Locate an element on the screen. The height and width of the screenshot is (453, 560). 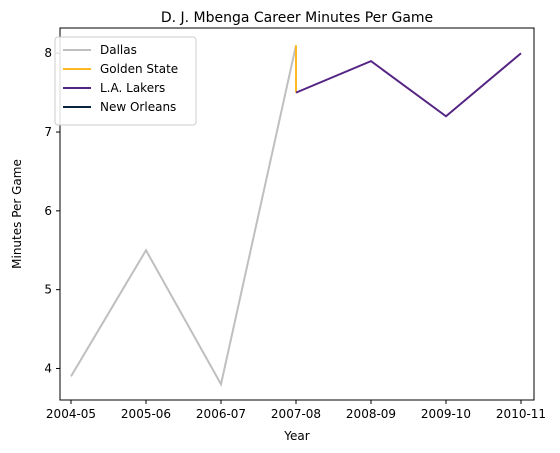
y-tick-label: 4 is located at coordinates (48, 368).